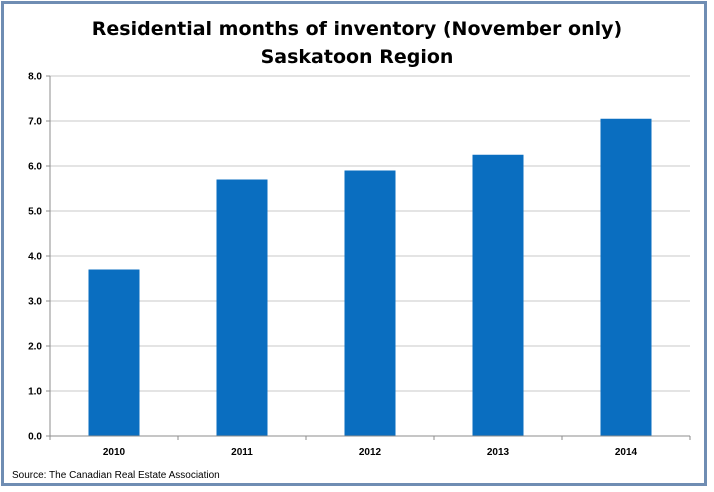 Image resolution: width=714 pixels, height=492 pixels. I want to click on bar-2012, so click(370, 303).